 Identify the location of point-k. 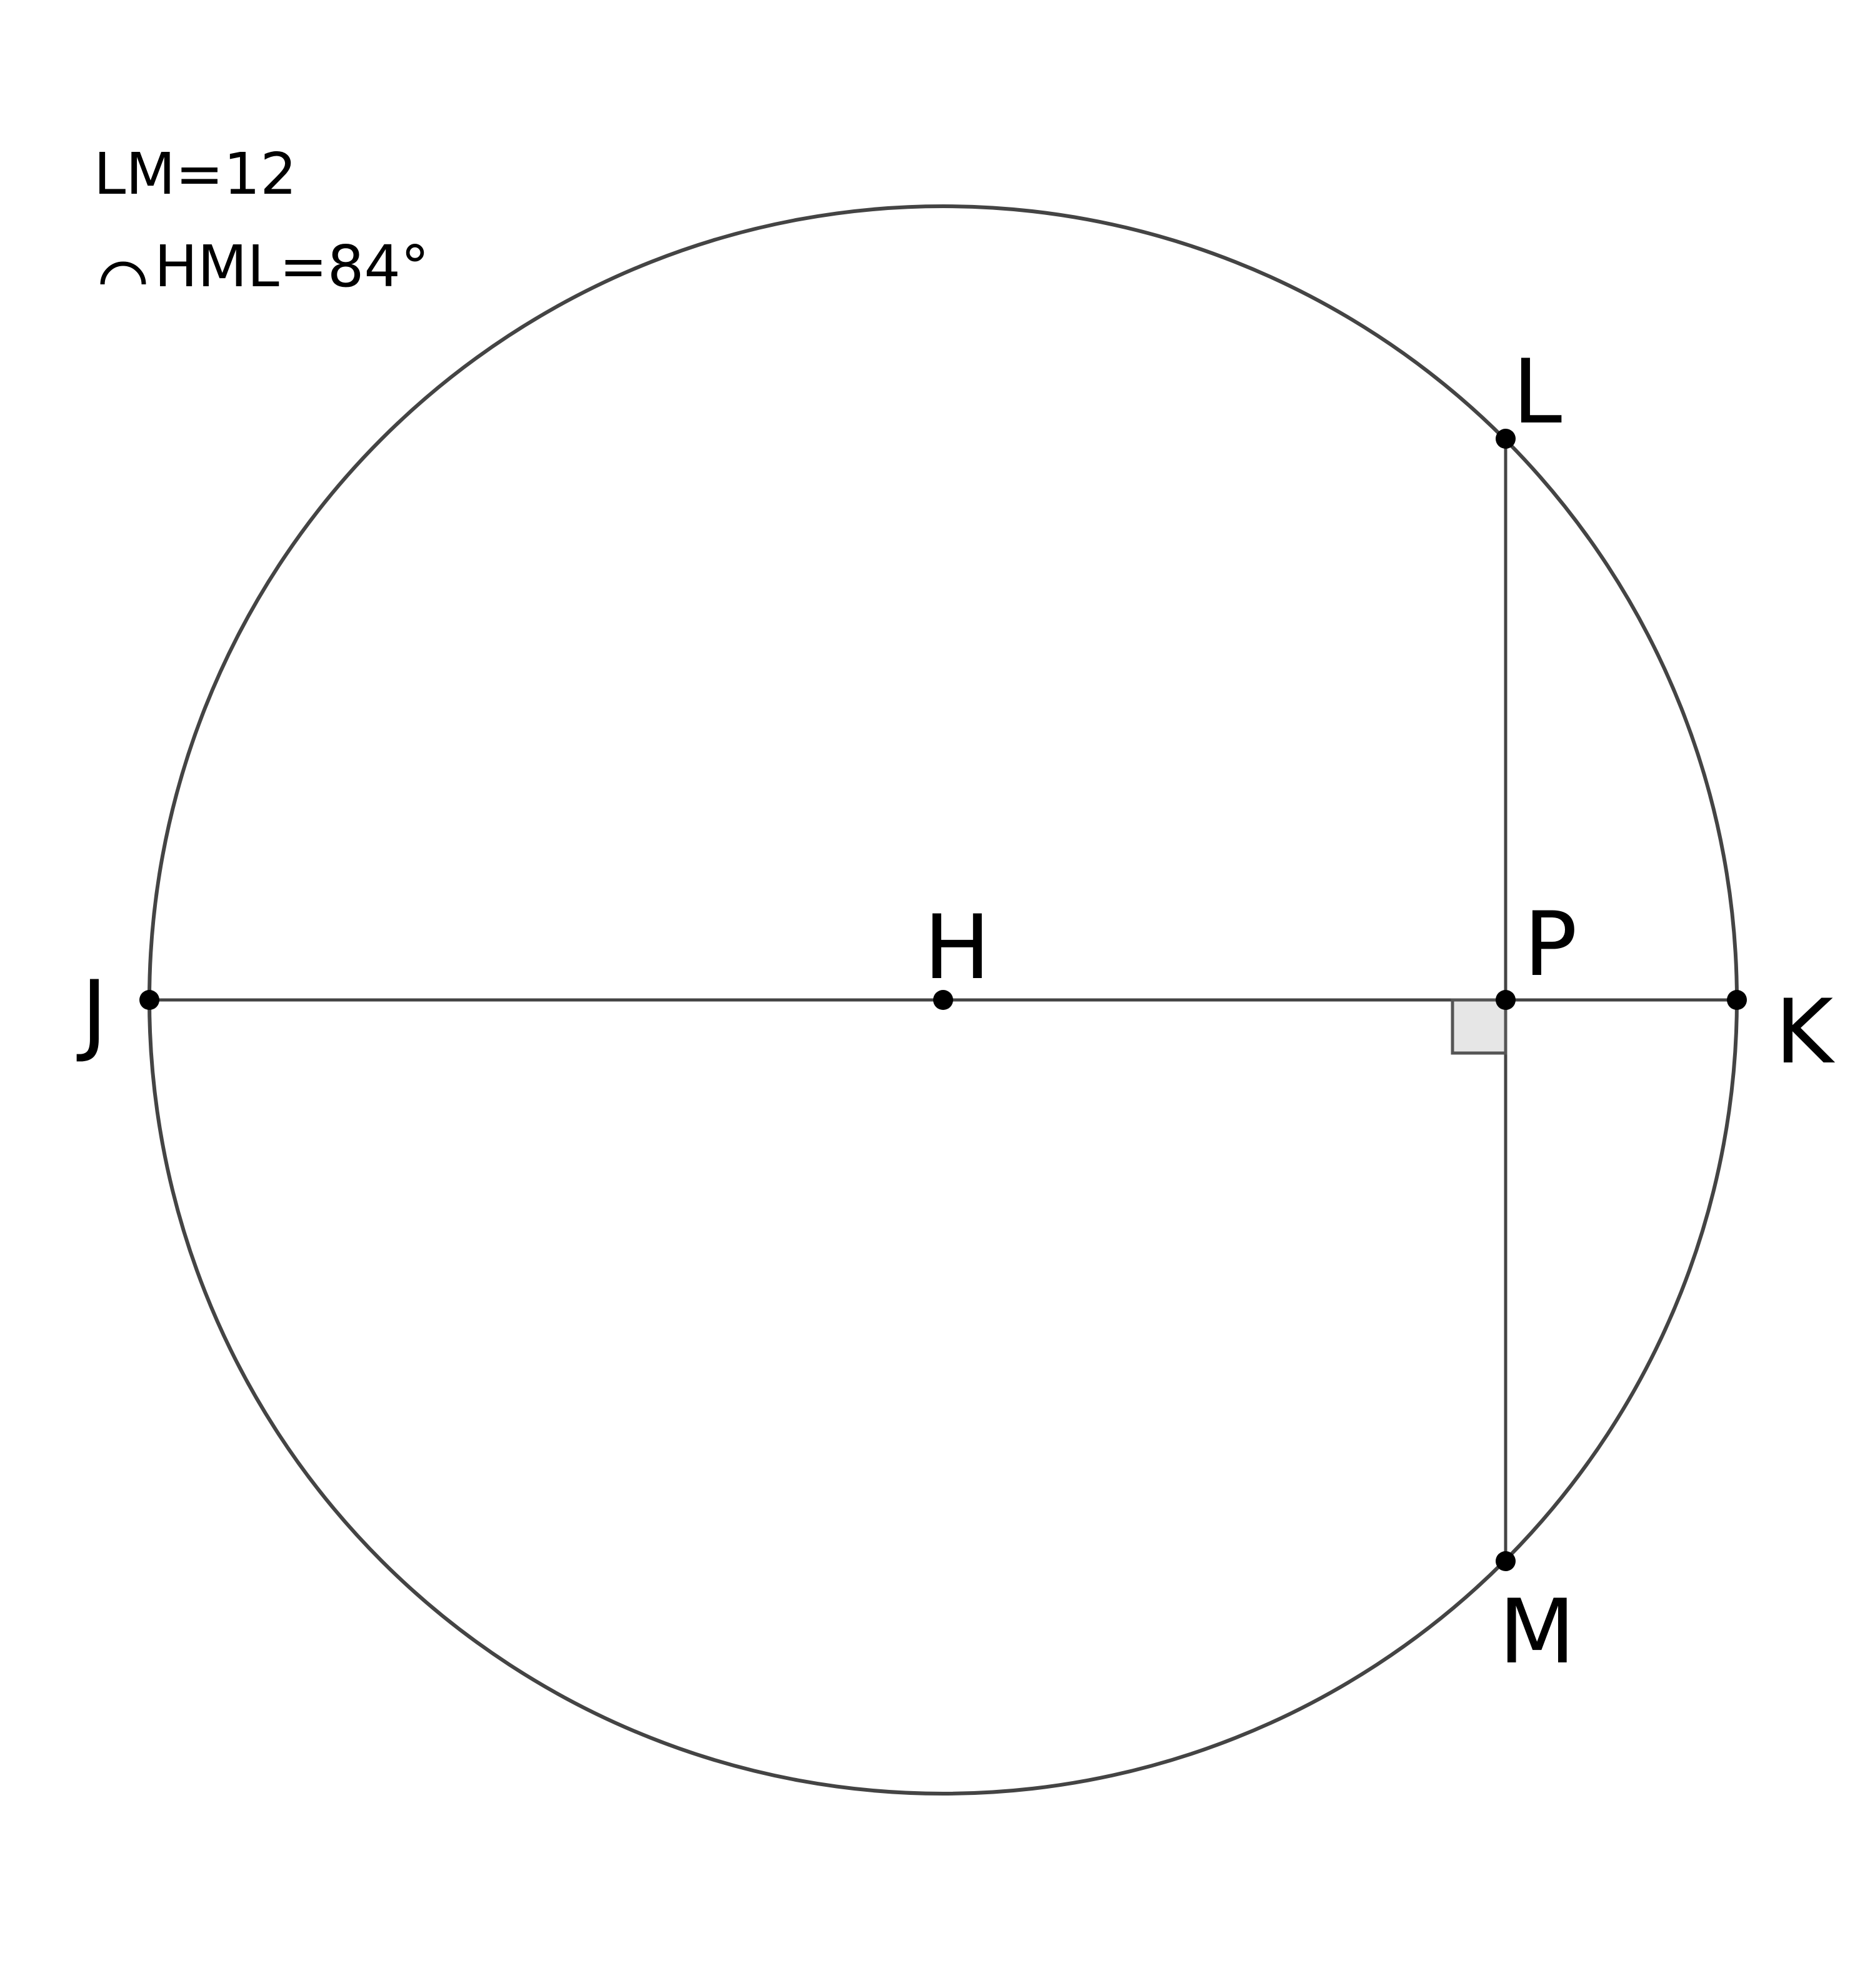
(1737, 1000).